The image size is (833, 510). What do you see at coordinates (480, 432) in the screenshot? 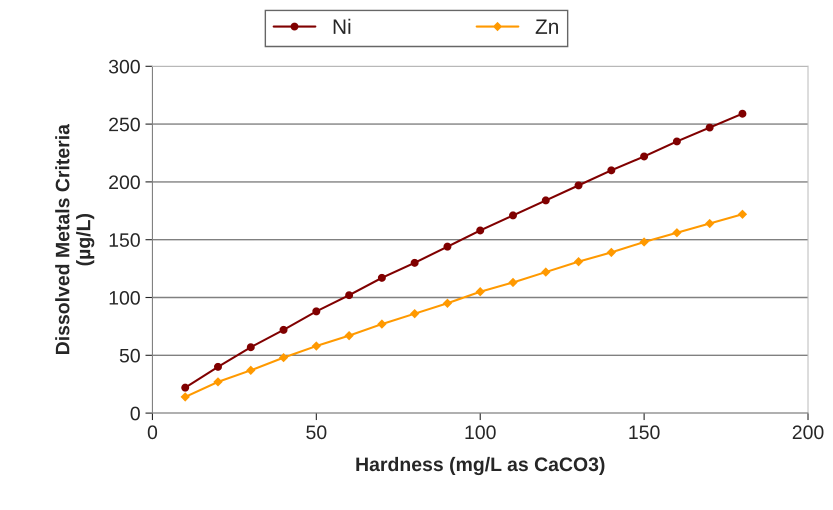
I see `x-tick-label: 100` at bounding box center [480, 432].